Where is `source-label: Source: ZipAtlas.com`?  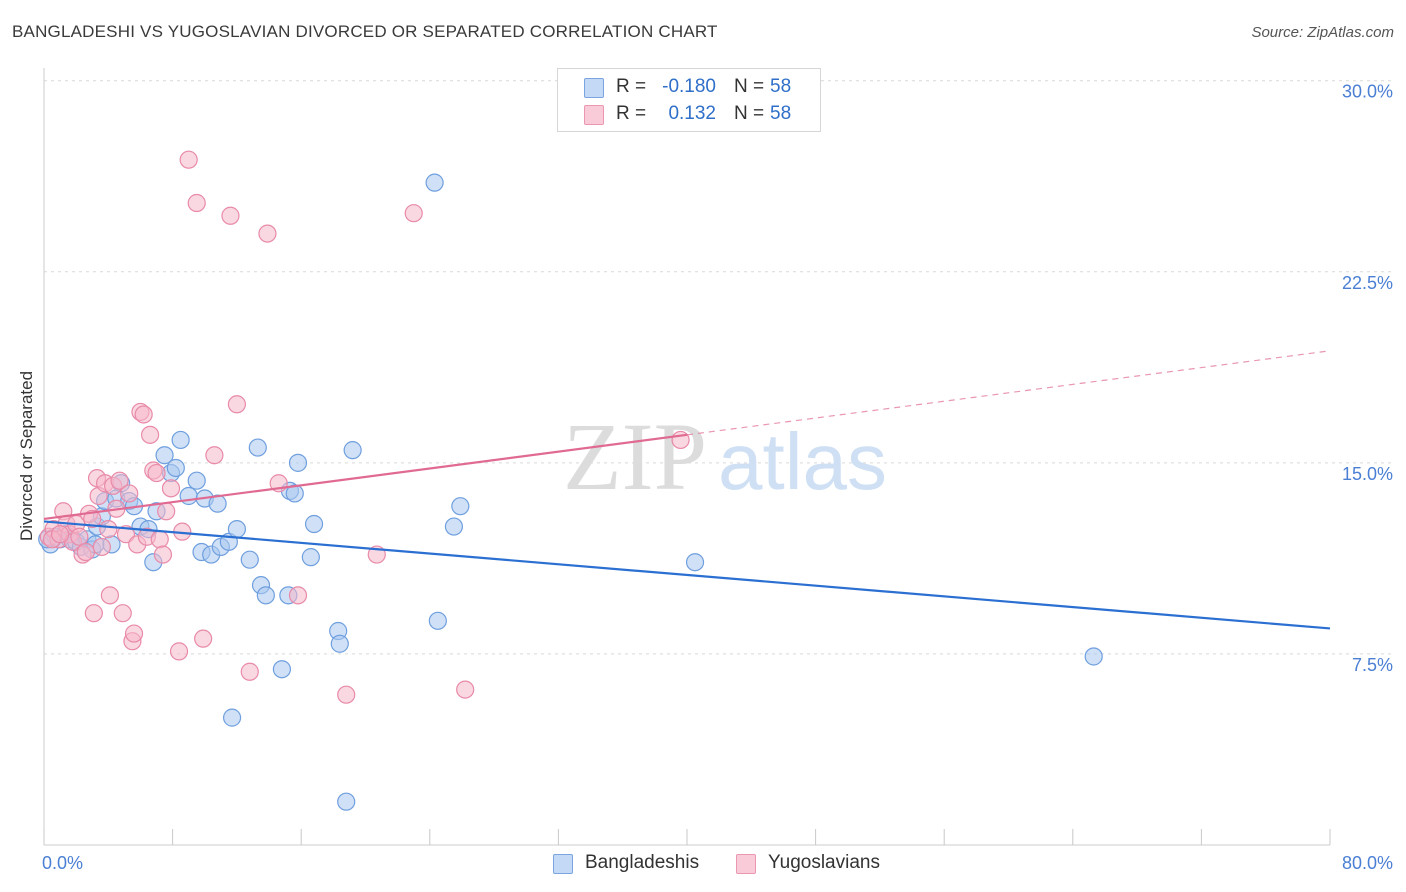
source-label: Source: ZipAtlas.com is located at coordinates (1322, 32).